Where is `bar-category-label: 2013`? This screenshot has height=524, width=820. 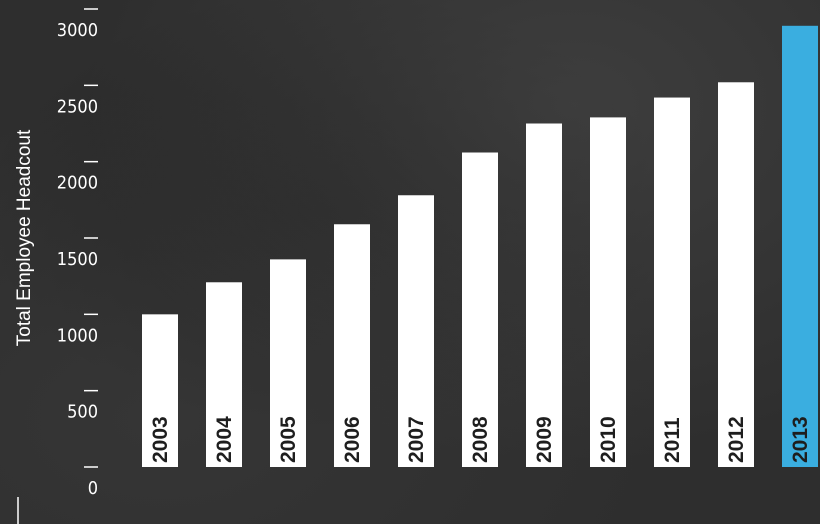 bar-category-label: 2013 is located at coordinates (800, 439).